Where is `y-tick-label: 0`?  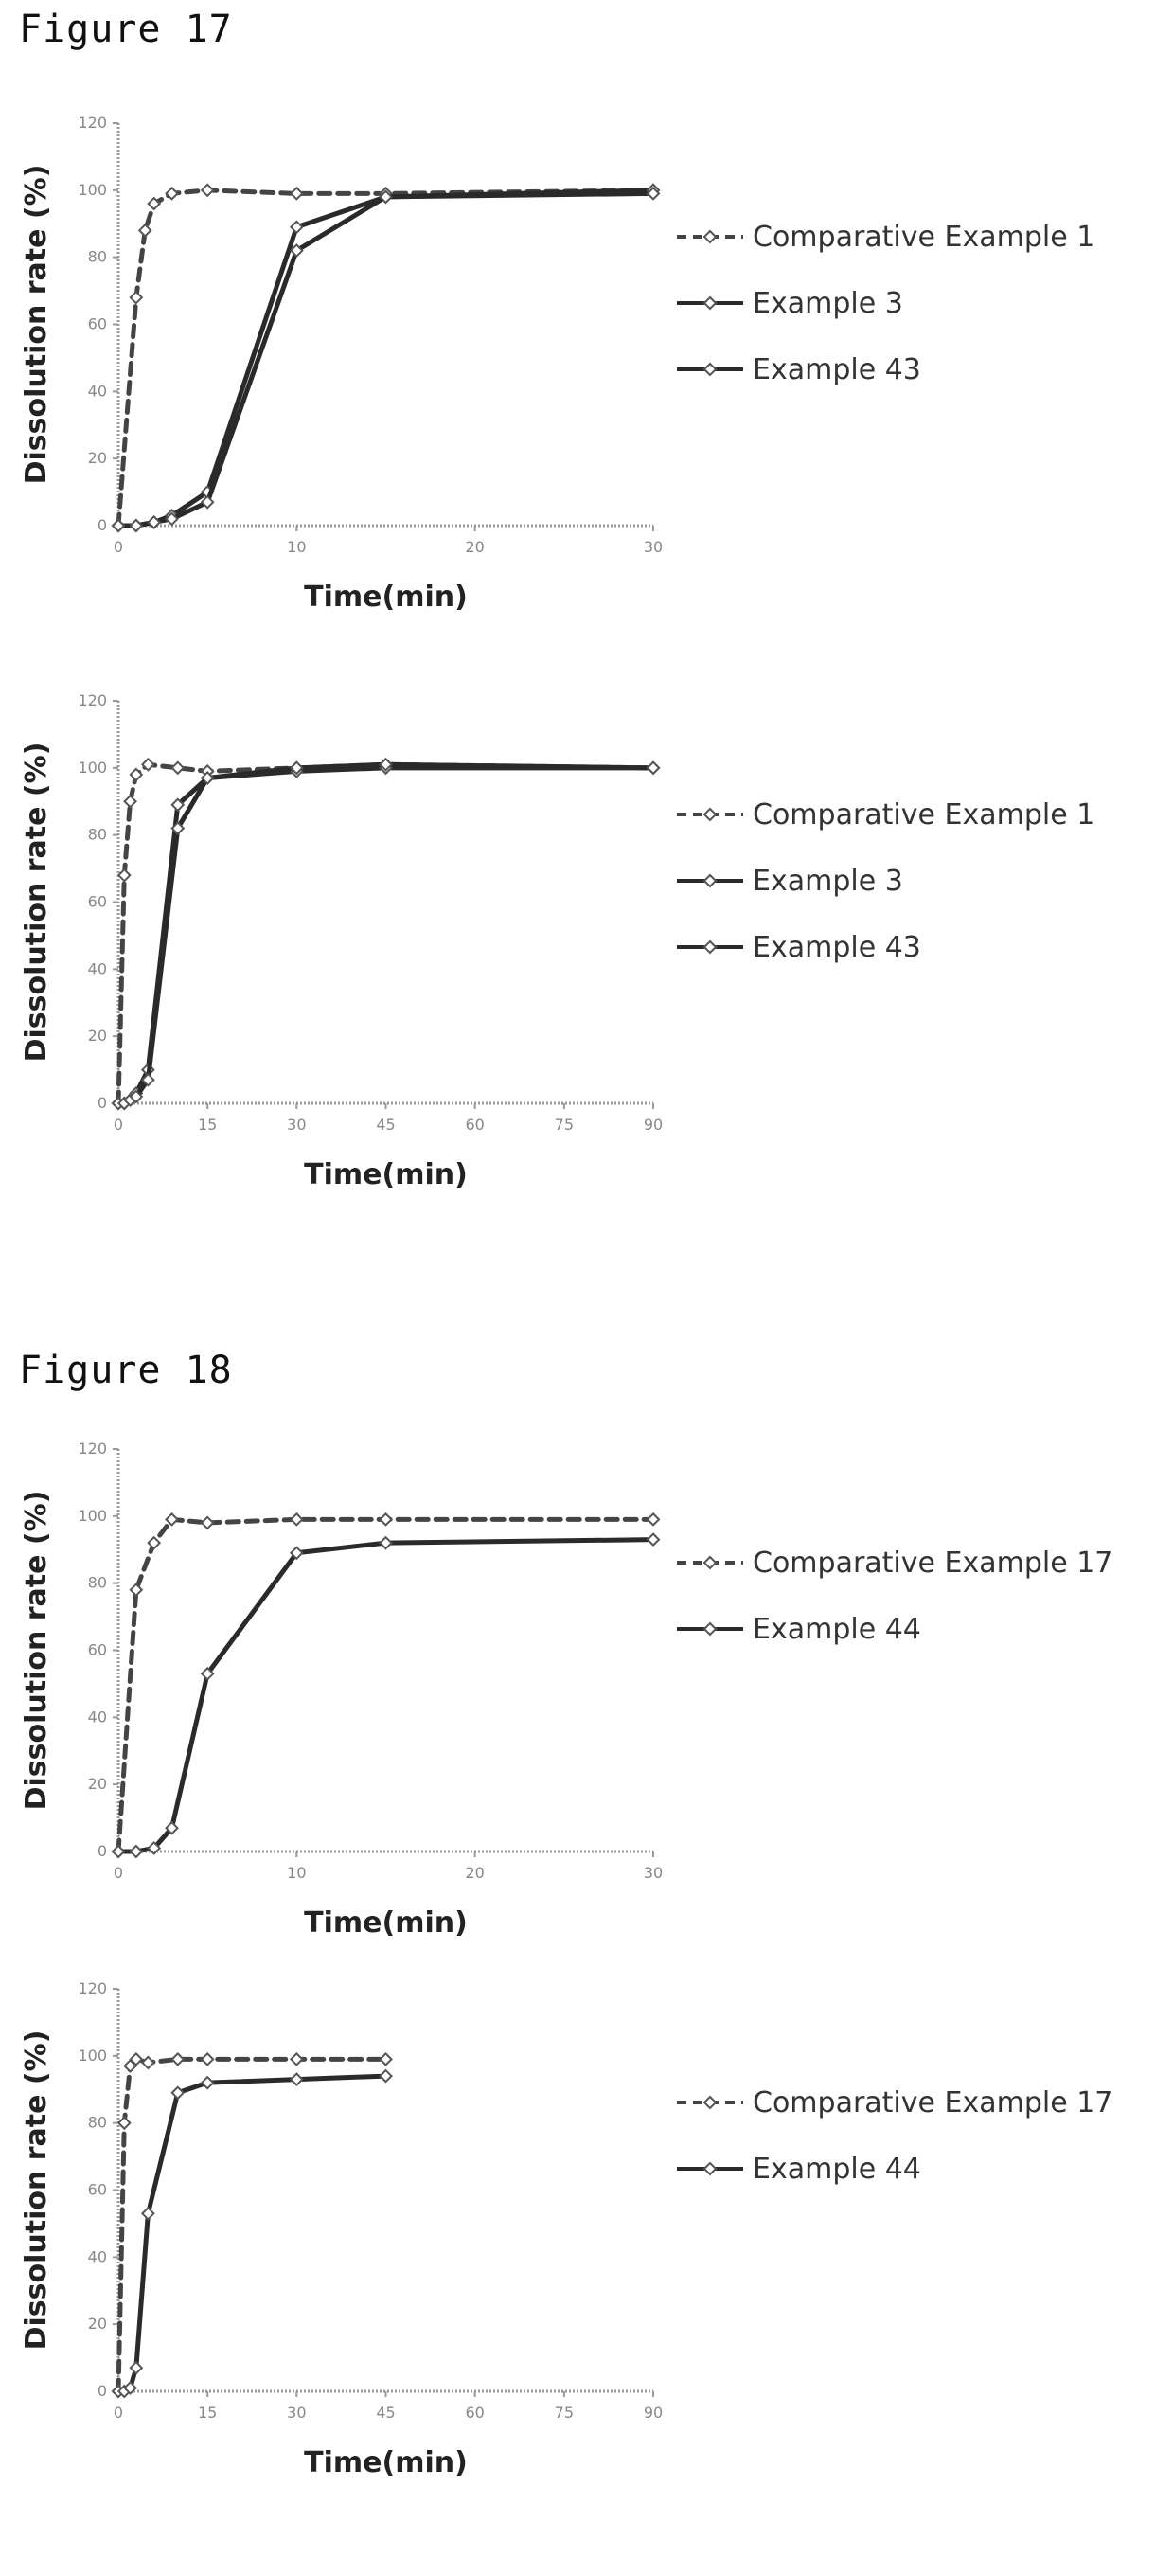 y-tick-label: 0 is located at coordinates (102, 525).